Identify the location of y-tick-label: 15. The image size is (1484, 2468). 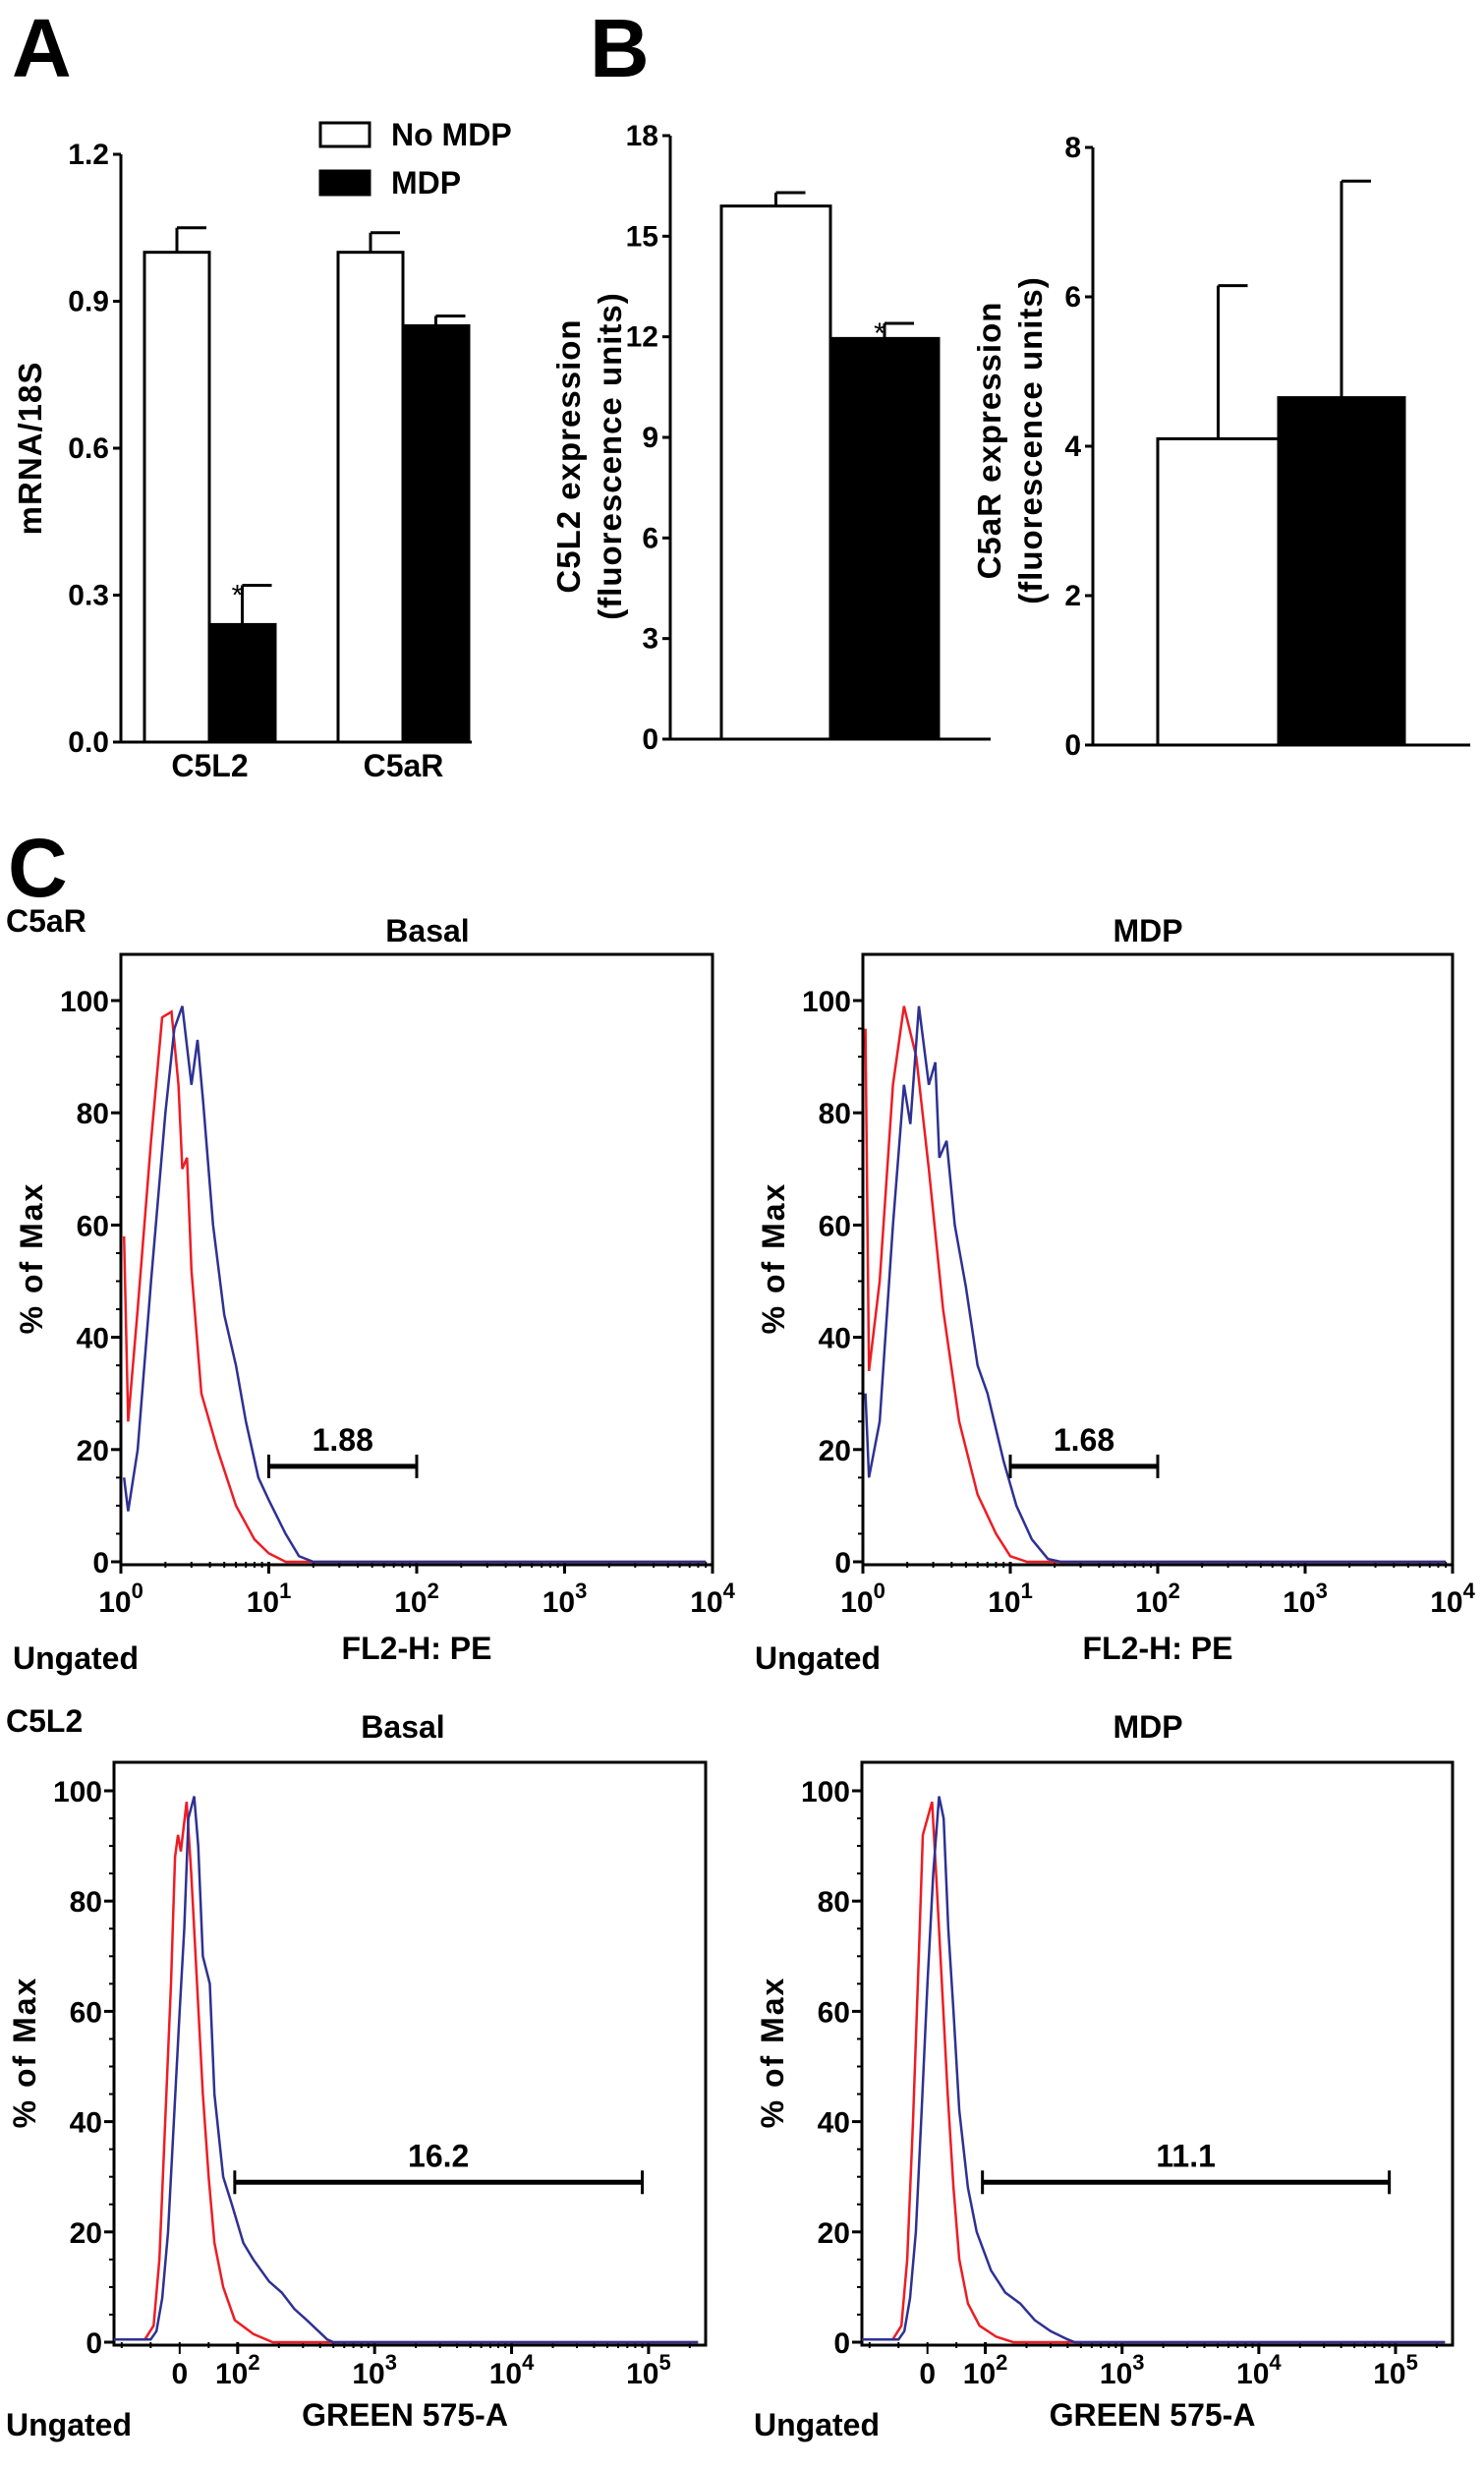
(642, 236).